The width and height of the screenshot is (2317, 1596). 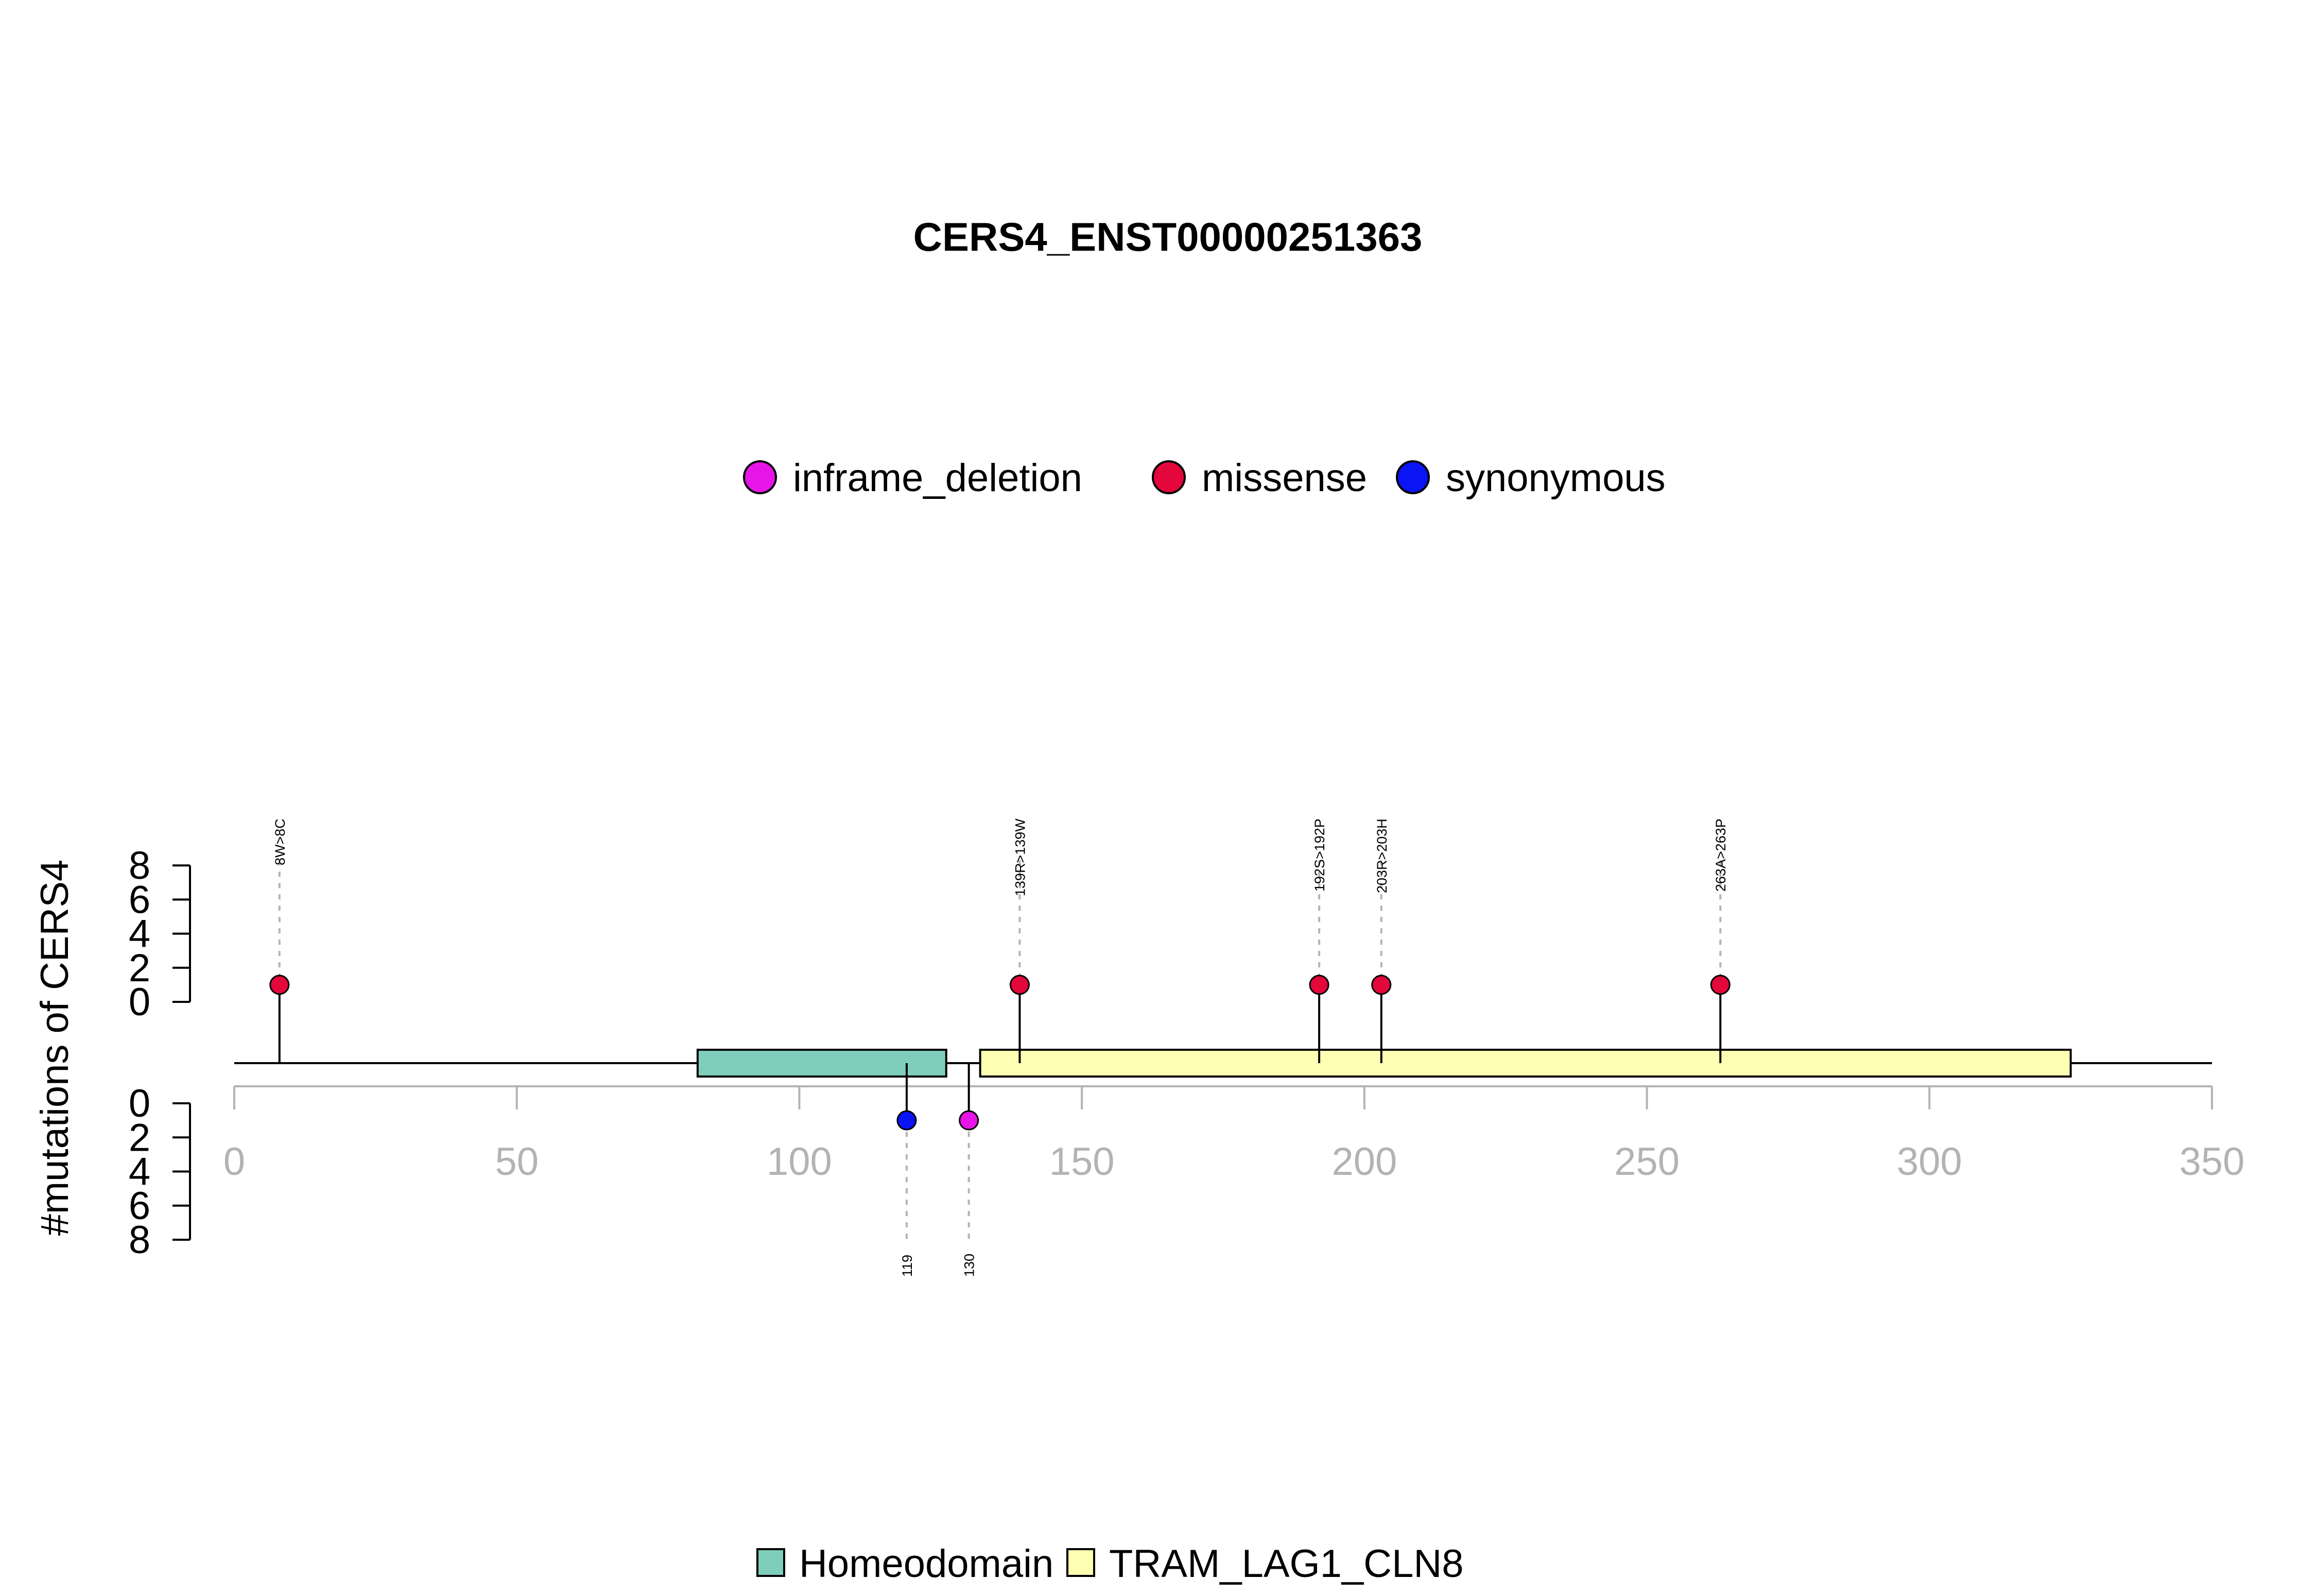 I want to click on mutation-label: 119, so click(x=907, y=1266).